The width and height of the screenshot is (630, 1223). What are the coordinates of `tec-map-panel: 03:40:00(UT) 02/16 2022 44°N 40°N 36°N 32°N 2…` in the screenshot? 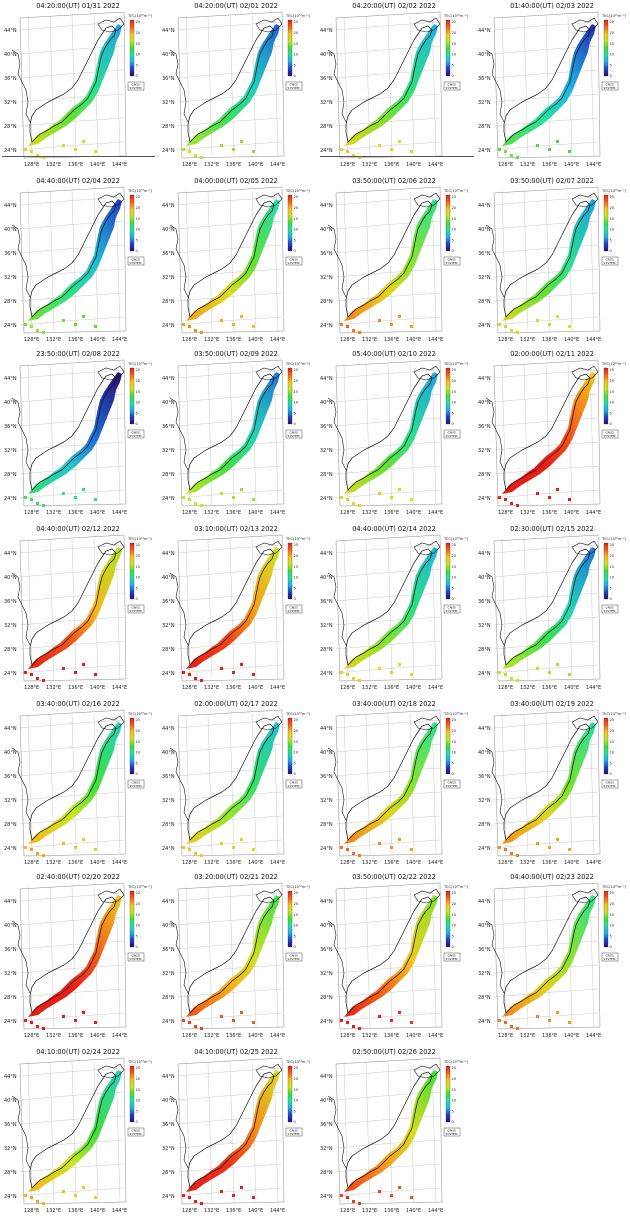 It's located at (78, 786).